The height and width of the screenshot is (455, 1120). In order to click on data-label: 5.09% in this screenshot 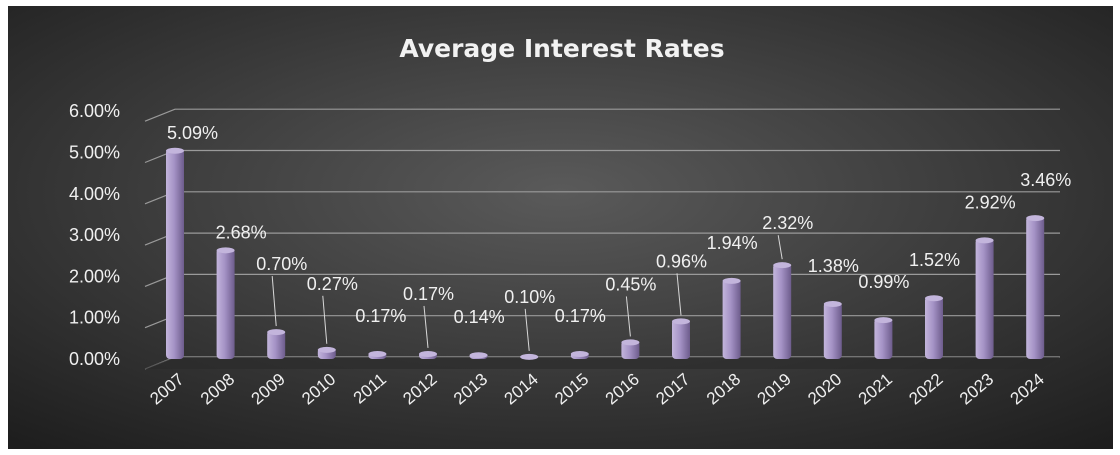, I will do `click(192, 133)`.